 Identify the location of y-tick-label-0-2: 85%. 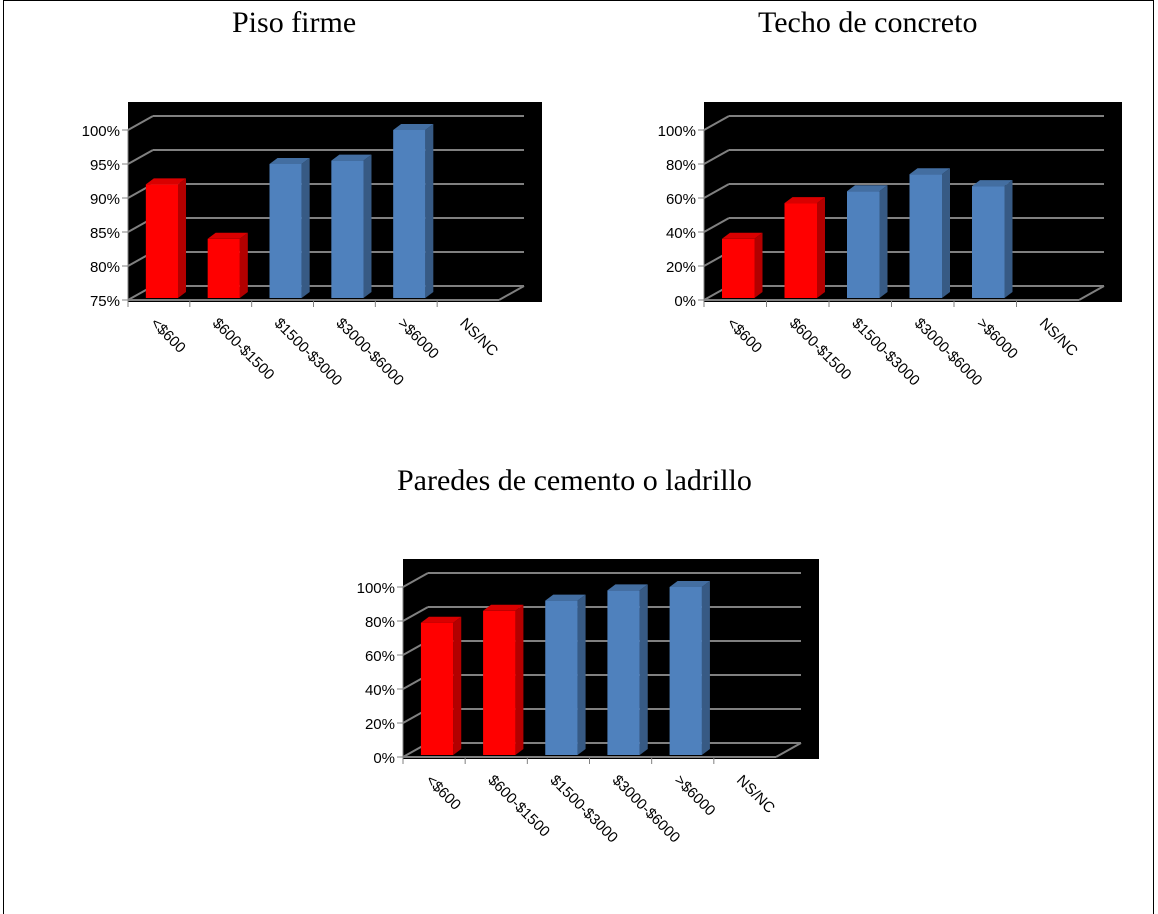
(105, 233).